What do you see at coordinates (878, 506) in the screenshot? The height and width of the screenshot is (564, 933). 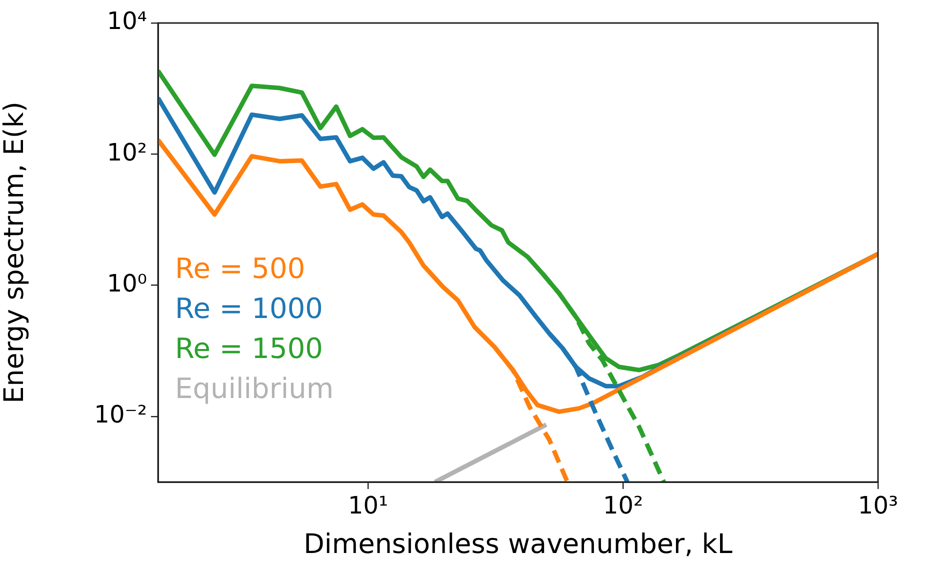 I see `x-tick-label: 10³` at bounding box center [878, 506].